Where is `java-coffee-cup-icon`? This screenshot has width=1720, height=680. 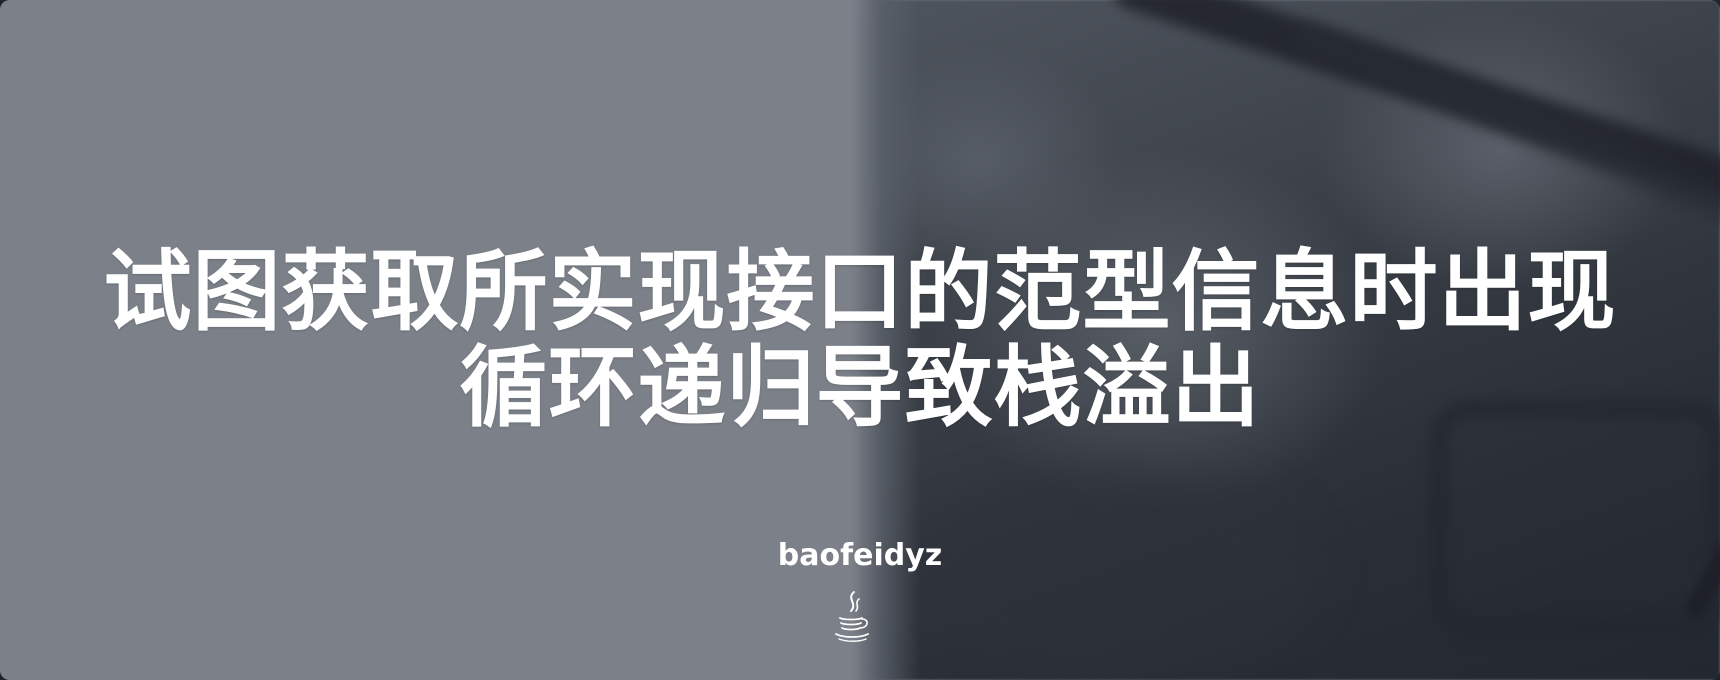 java-coffee-cup-icon is located at coordinates (852, 616).